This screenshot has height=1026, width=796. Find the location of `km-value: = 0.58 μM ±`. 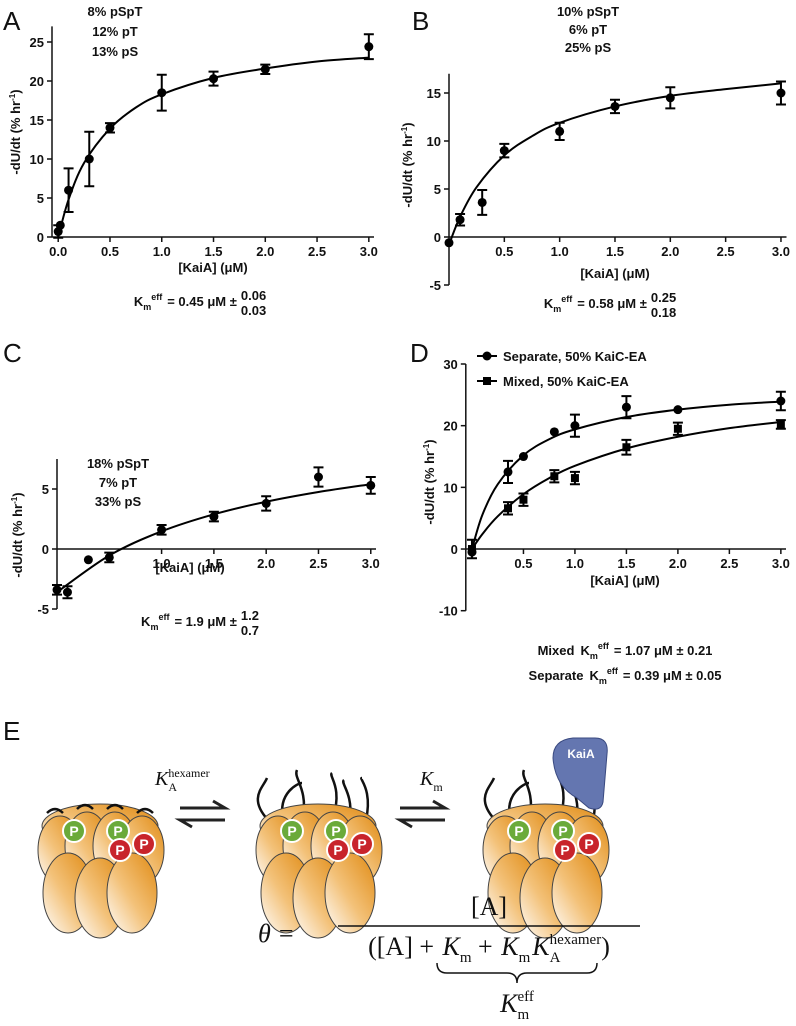

km-value: = 0.58 μM ± is located at coordinates (612, 303).